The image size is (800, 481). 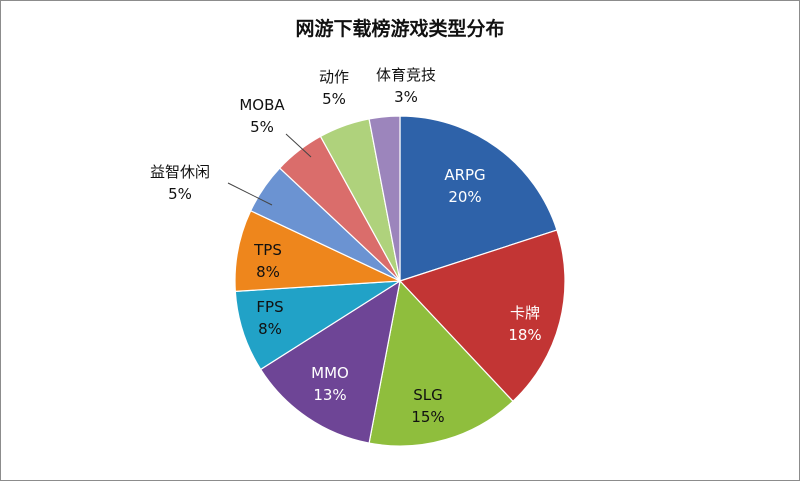 What do you see at coordinates (330, 373) in the screenshot?
I see `slice-name-label-3: MMO` at bounding box center [330, 373].